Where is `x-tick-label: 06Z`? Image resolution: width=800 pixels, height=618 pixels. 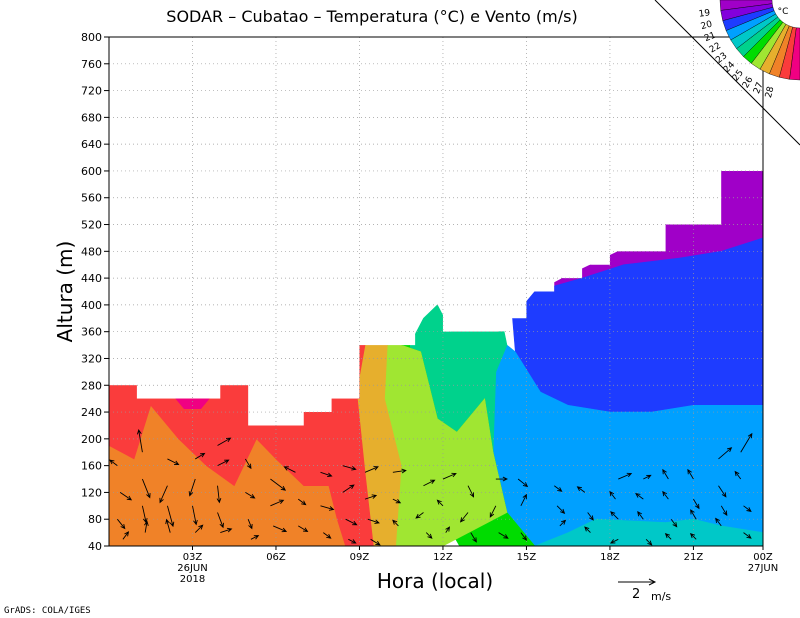
x-tick-label: 06Z is located at coordinates (276, 557).